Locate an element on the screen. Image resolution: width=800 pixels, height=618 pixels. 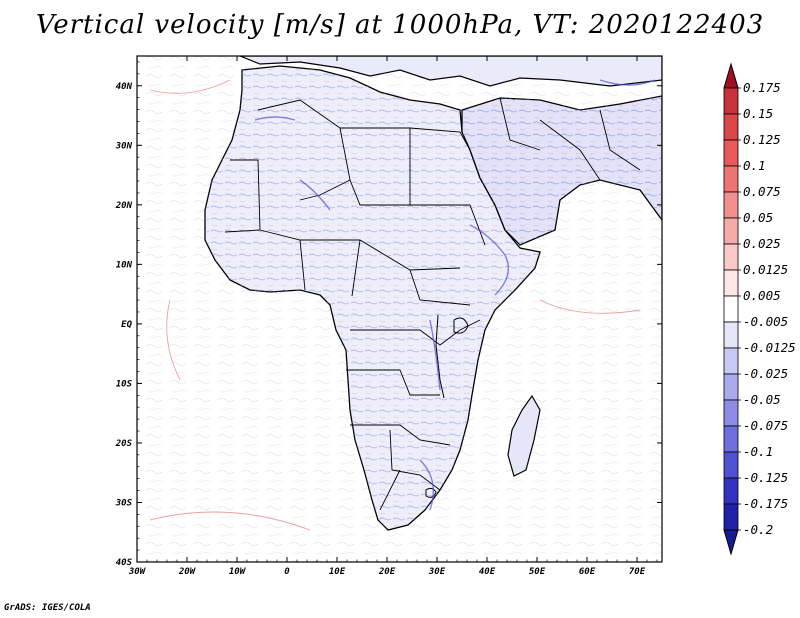
colorbar-label: -0.025 is located at coordinates (765, 373).